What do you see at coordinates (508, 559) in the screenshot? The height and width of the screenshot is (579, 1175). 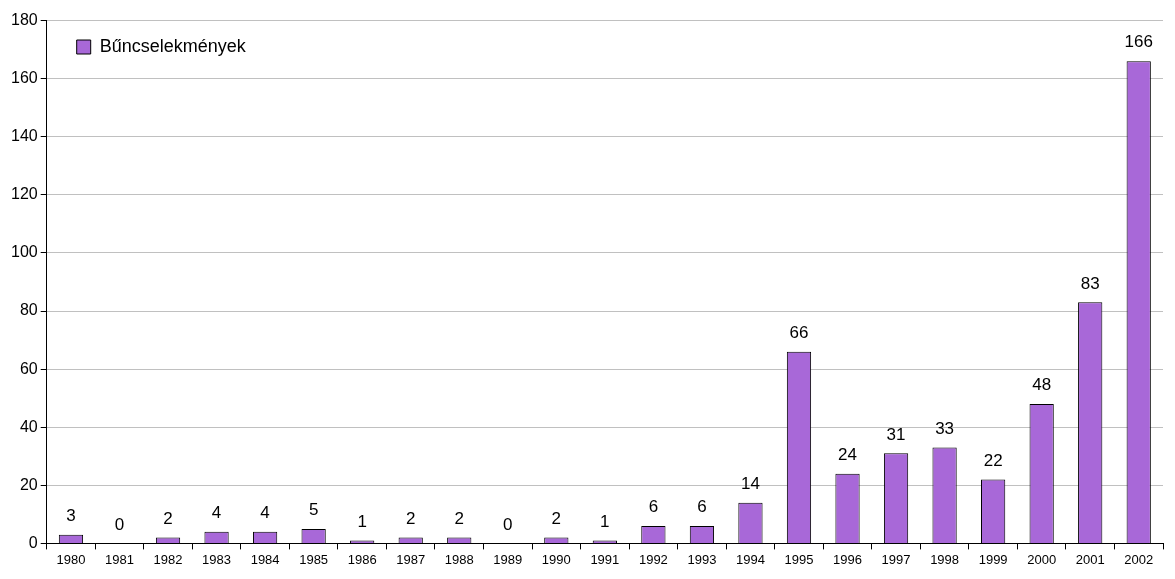 I see `x-tick-label: 1989` at bounding box center [508, 559].